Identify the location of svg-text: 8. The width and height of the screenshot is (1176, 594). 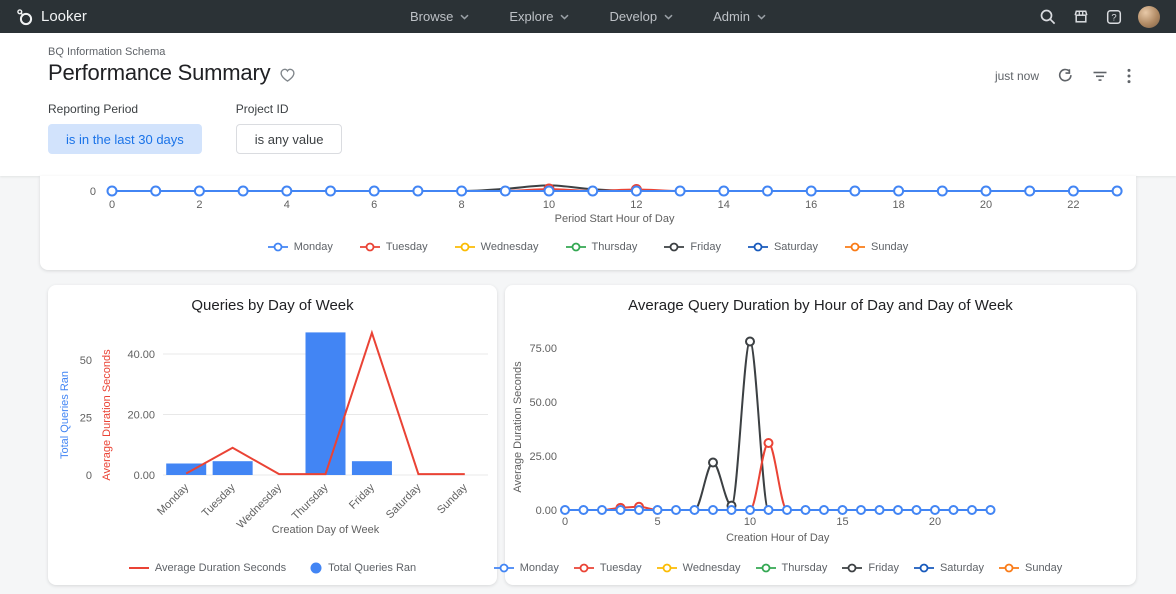
(462, 205).